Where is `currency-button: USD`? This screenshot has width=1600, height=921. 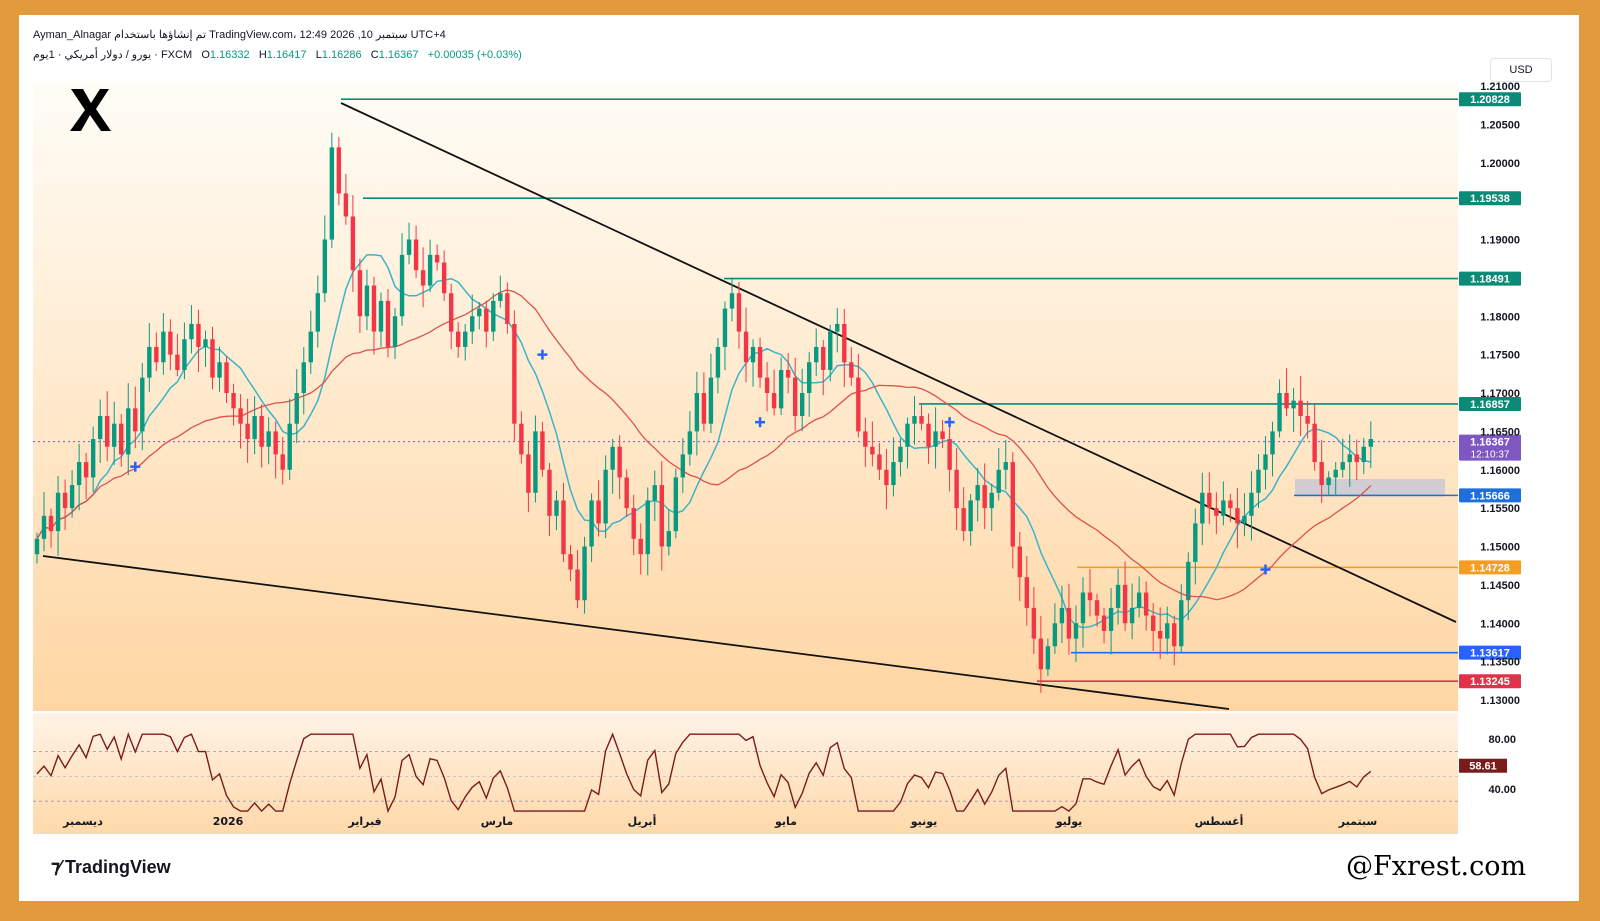
currency-button: USD is located at coordinates (1521, 70).